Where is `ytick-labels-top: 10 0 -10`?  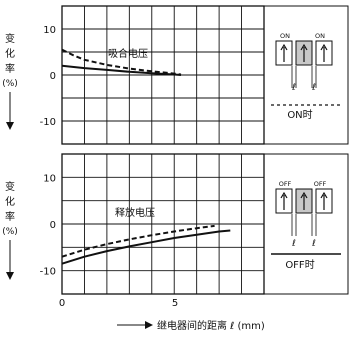
ytick-labels-top: 10 0 -10 is located at coordinates (48, 76).